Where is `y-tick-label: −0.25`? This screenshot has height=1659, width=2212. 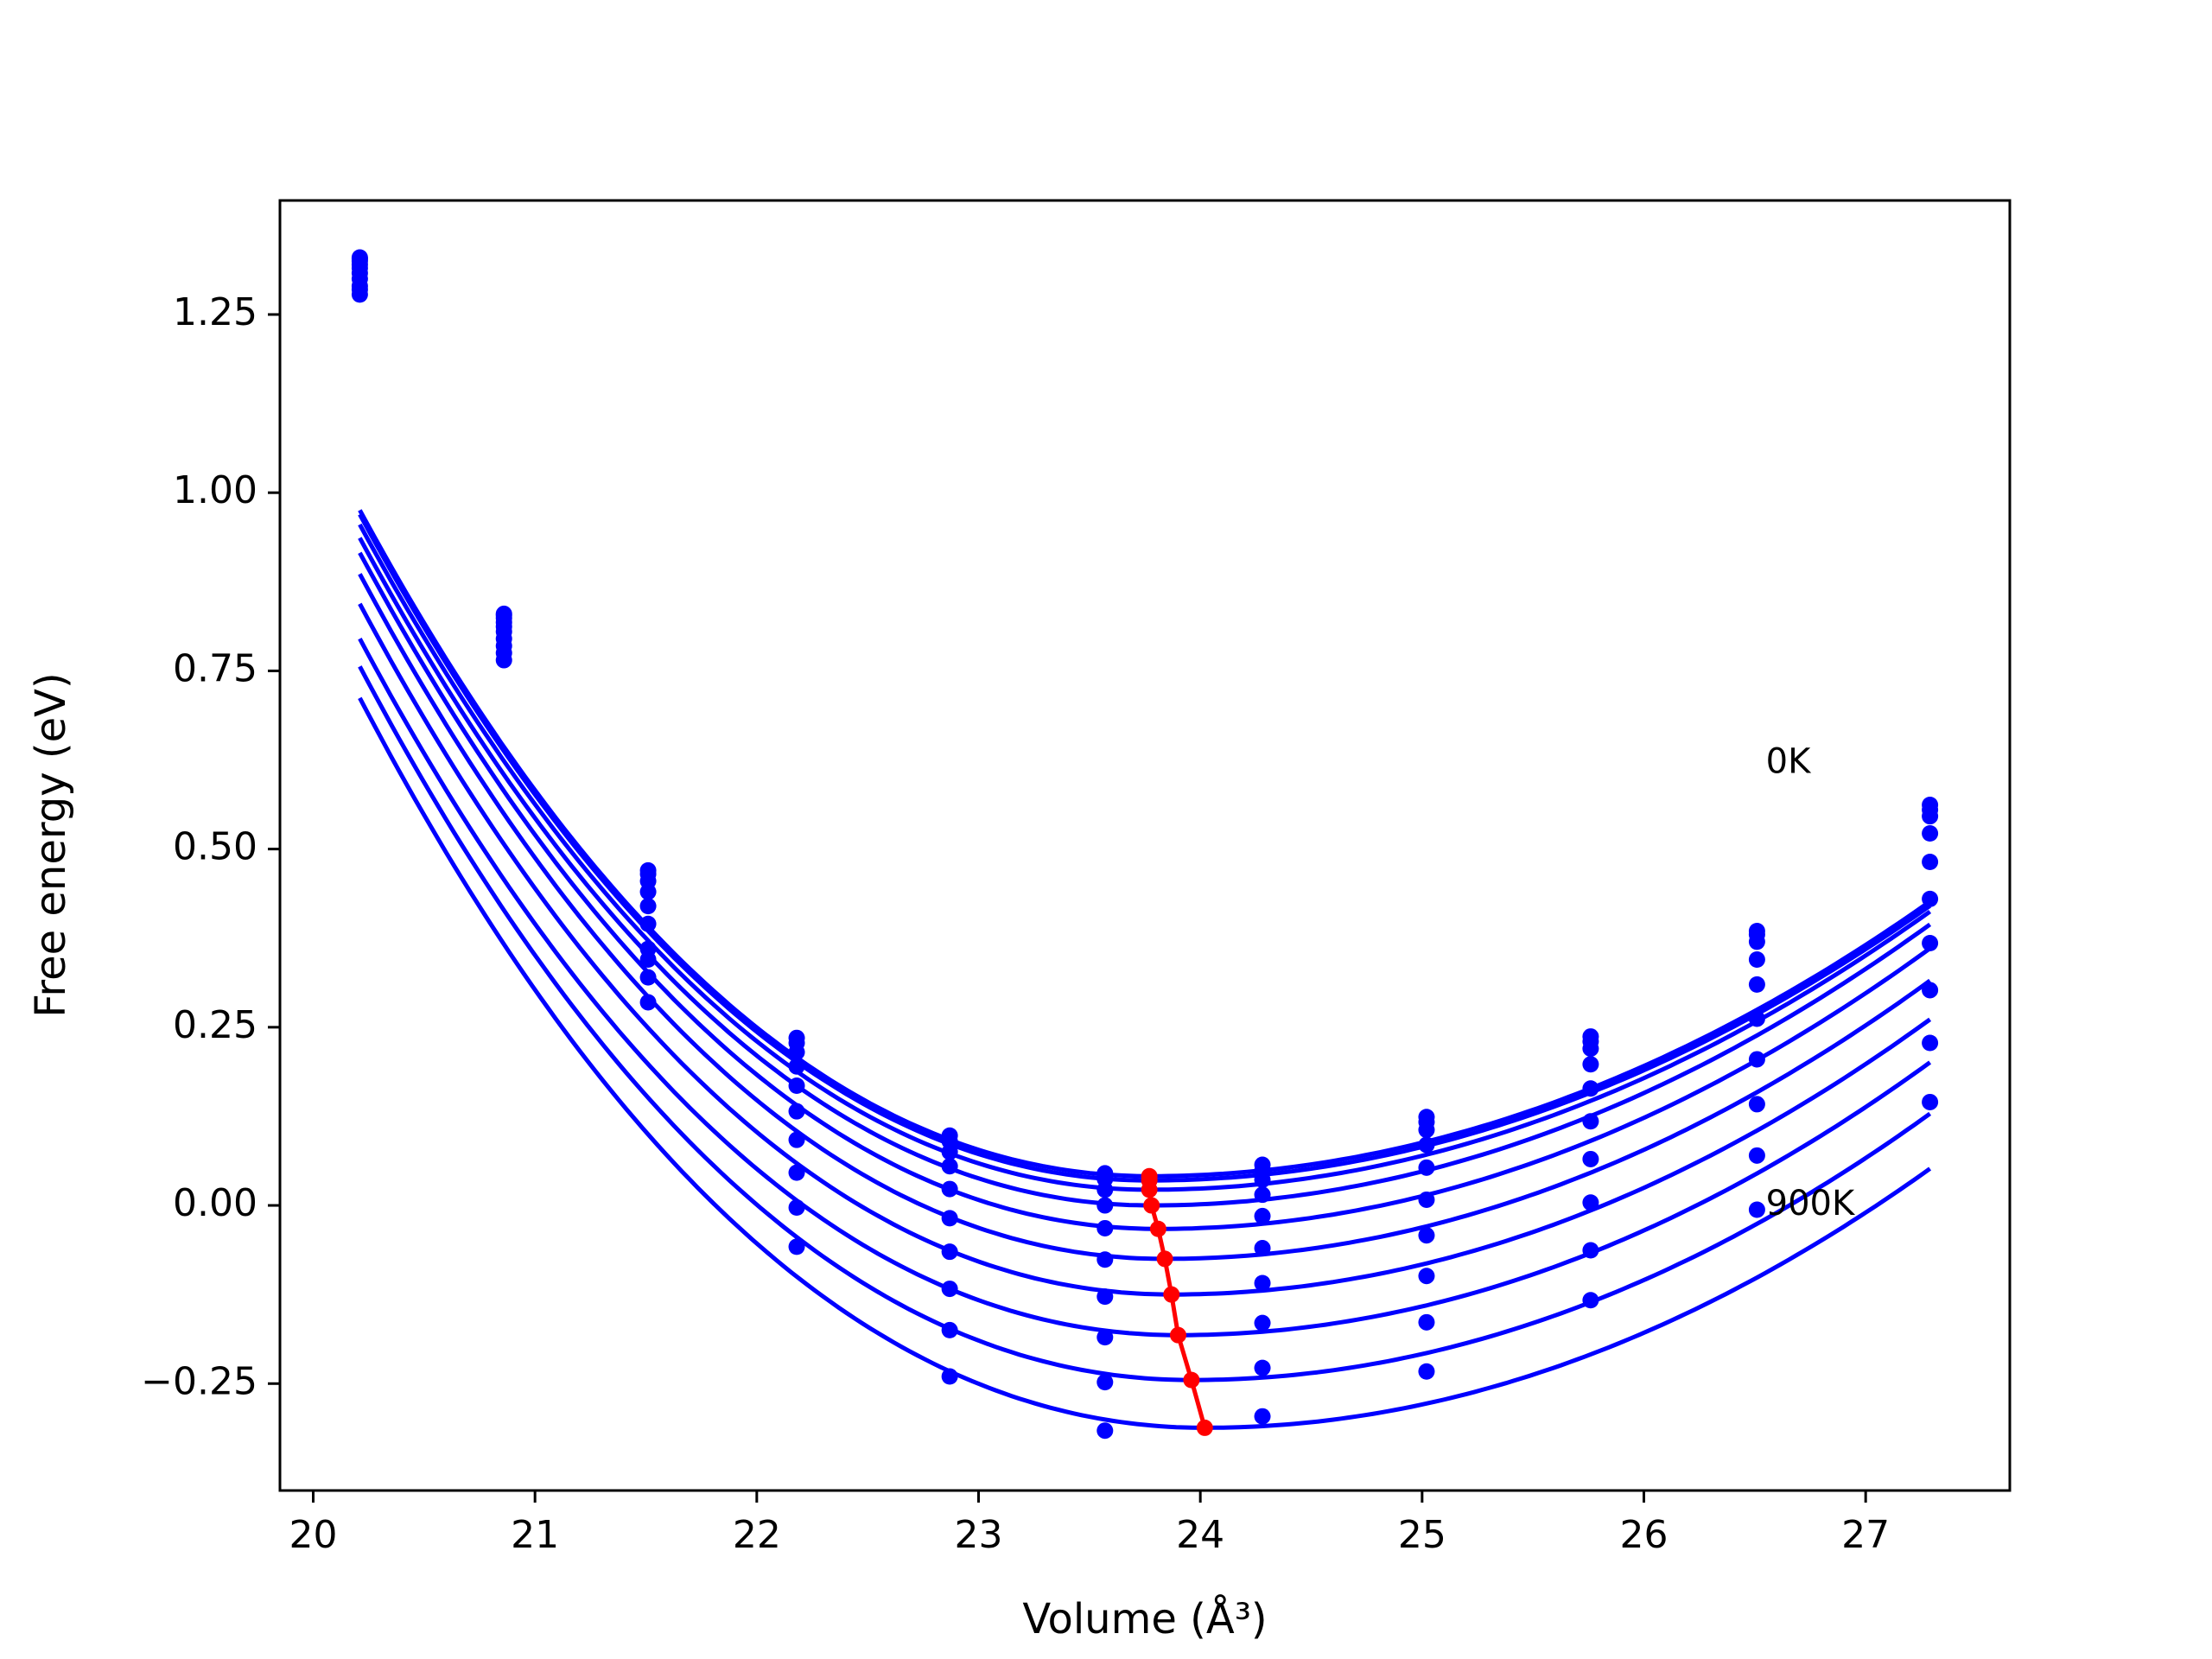
y-tick-label: −0.25 is located at coordinates (199, 1381).